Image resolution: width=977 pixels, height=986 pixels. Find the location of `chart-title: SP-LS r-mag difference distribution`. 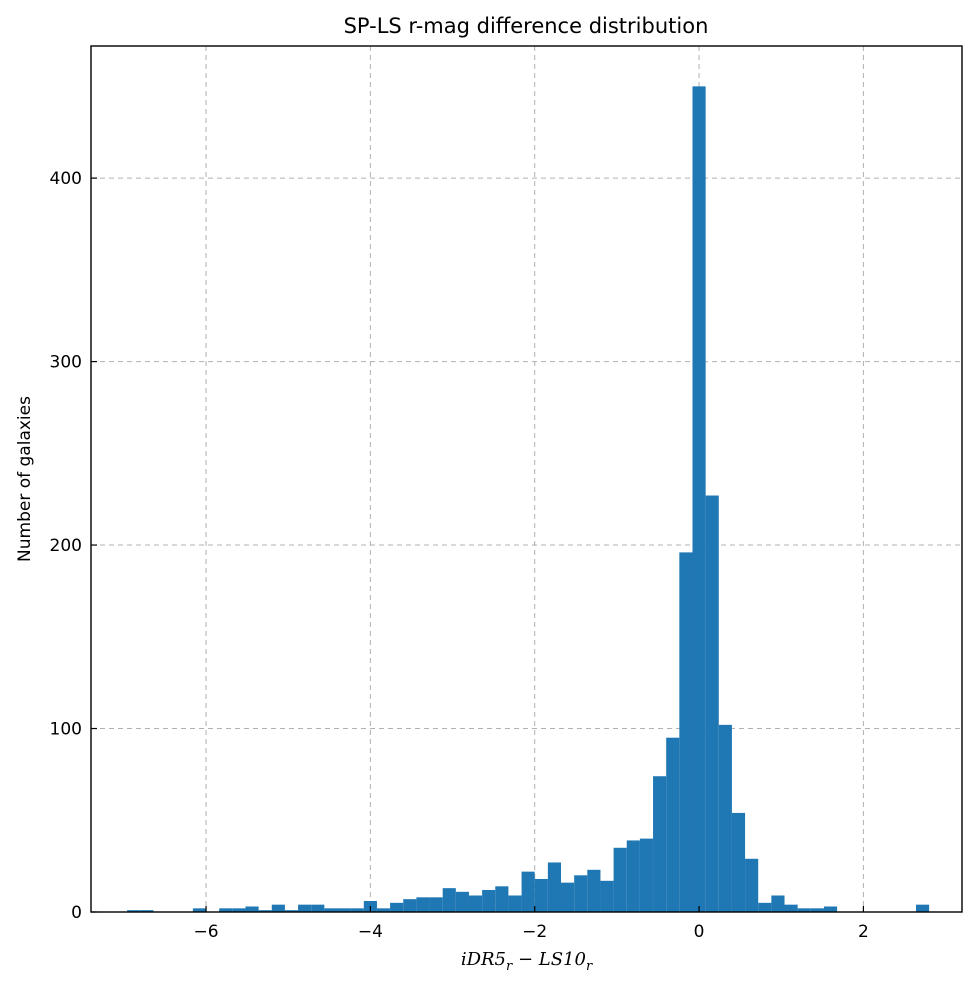

chart-title: SP-LS r-mag difference distribution is located at coordinates (526, 26).